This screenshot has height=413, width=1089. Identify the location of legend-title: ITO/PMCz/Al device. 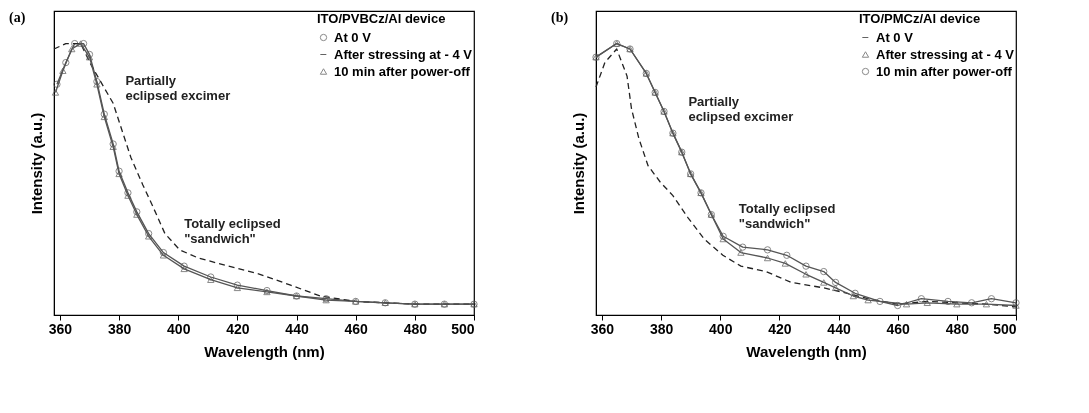
(920, 18).